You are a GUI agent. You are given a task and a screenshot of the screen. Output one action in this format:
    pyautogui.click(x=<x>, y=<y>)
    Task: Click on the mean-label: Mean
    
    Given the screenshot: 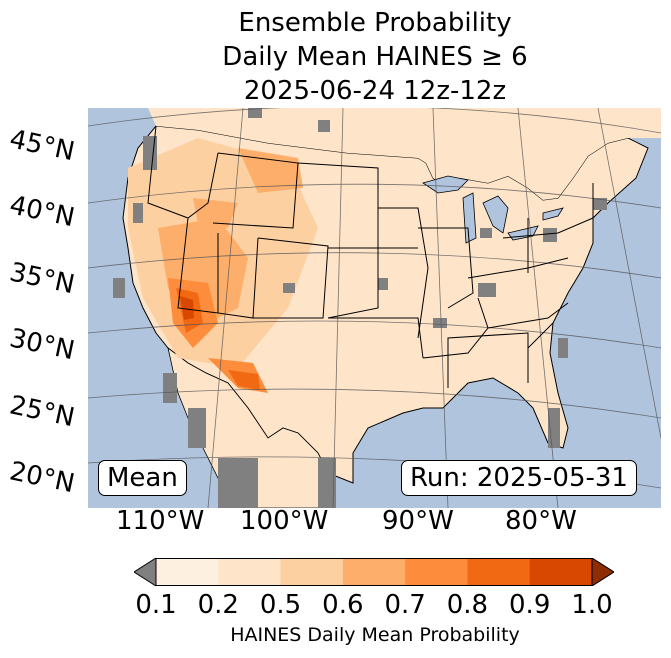 What is the action you would take?
    pyautogui.click(x=142, y=478)
    